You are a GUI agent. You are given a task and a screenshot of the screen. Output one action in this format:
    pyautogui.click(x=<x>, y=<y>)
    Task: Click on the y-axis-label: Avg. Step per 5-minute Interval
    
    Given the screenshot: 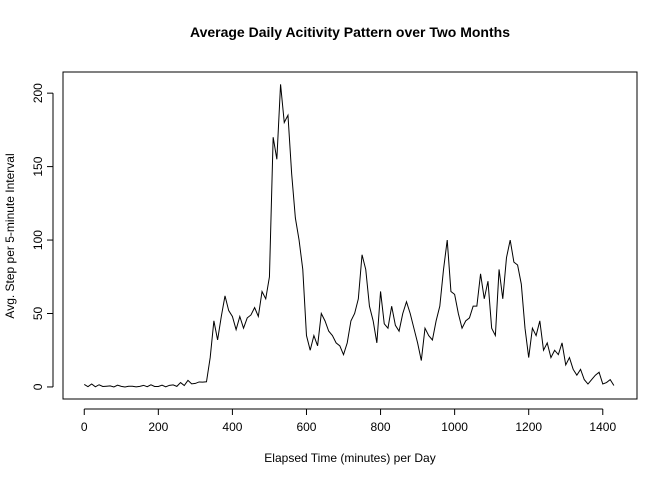 What is the action you would take?
    pyautogui.click(x=10, y=235)
    